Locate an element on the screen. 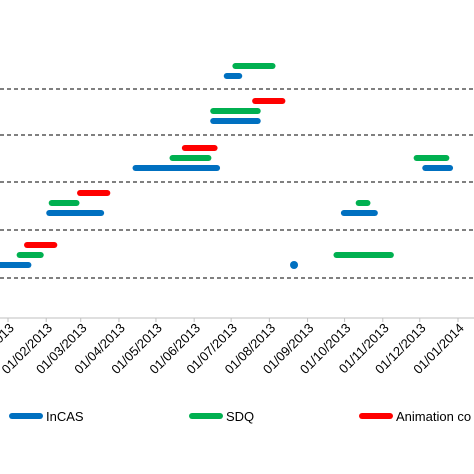 The height and width of the screenshot is (474, 474). legend-label: SDQ is located at coordinates (240, 416).